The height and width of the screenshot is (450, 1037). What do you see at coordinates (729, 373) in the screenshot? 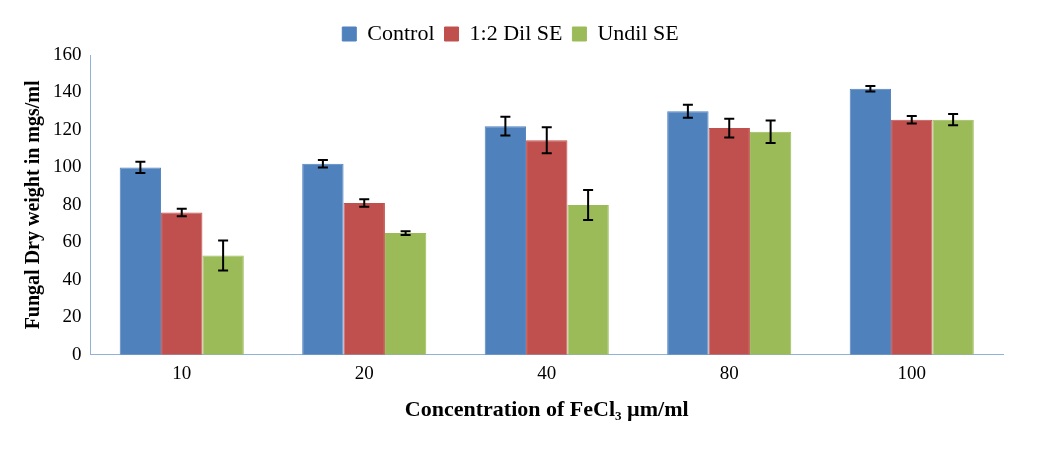
I see `x-tick-label: 80` at bounding box center [729, 373].